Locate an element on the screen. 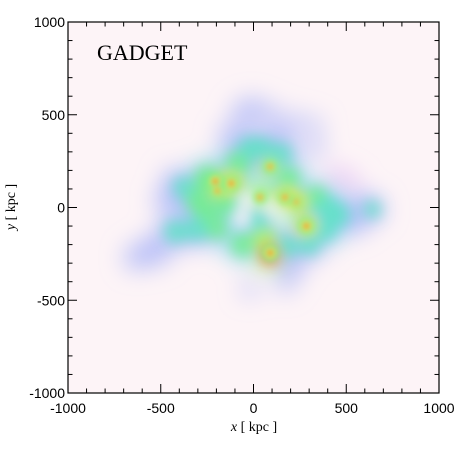 The image size is (463, 463). panel-title: GADGET is located at coordinates (142, 52).